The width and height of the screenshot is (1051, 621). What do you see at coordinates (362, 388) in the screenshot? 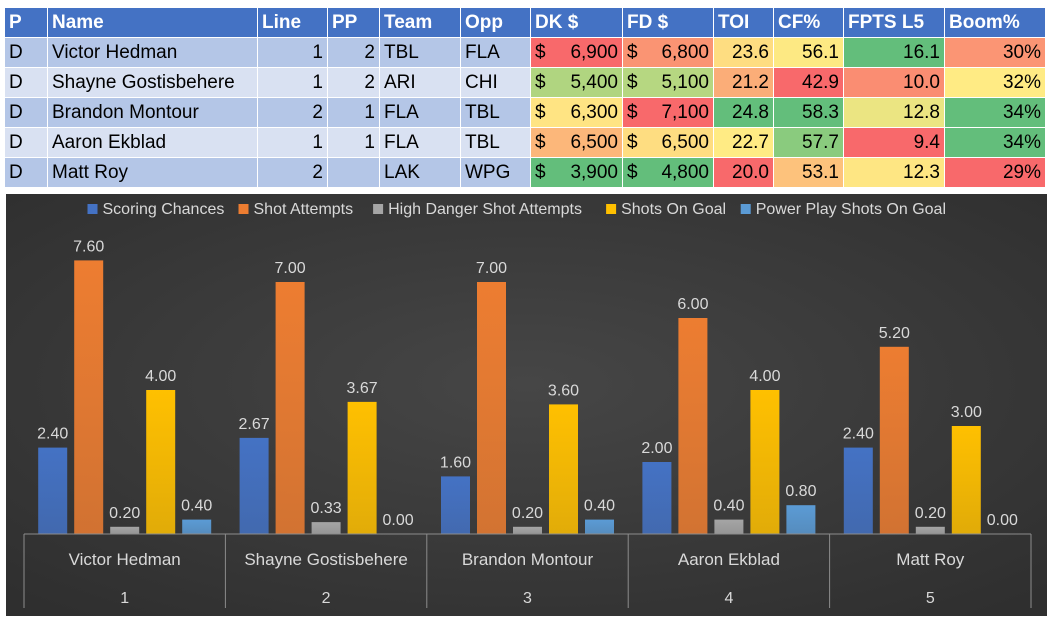
I see `data-label: 3.67` at bounding box center [362, 388].